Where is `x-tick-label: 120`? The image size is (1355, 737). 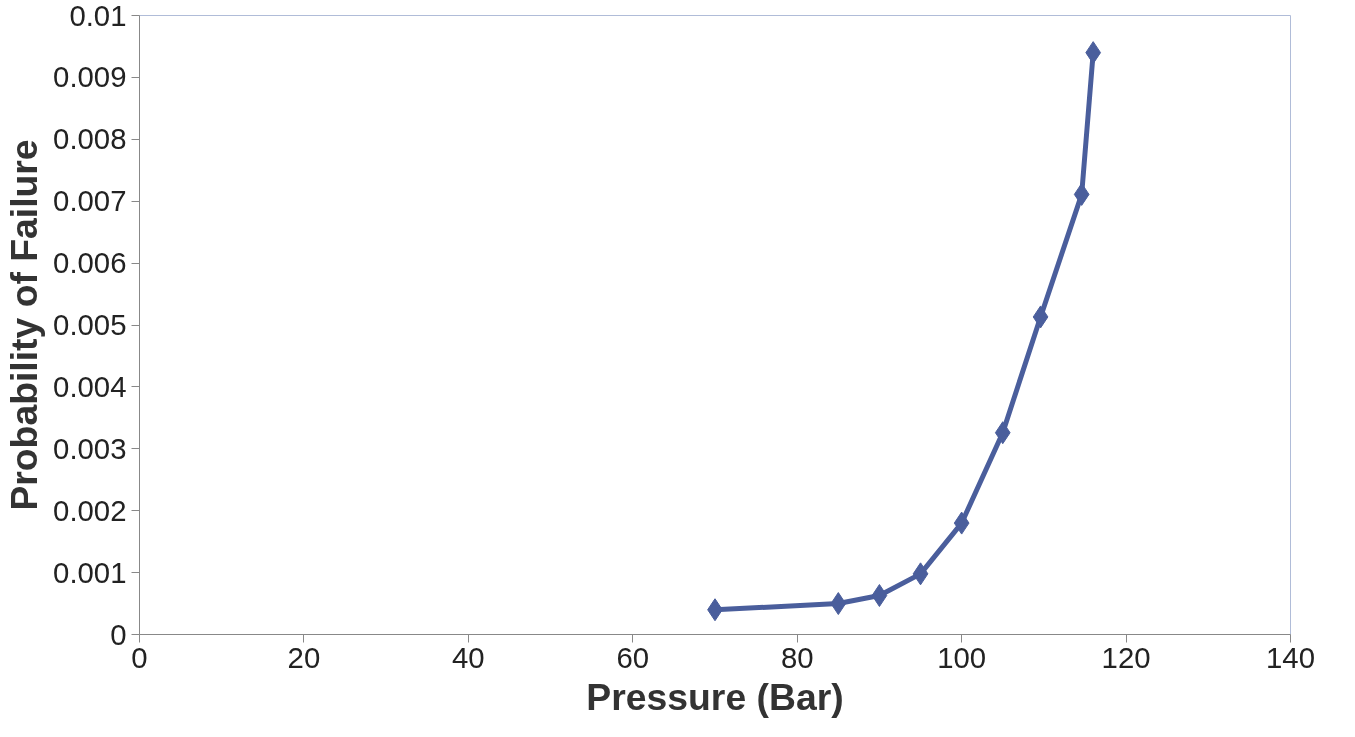
x-tick-label: 120 is located at coordinates (1126, 657).